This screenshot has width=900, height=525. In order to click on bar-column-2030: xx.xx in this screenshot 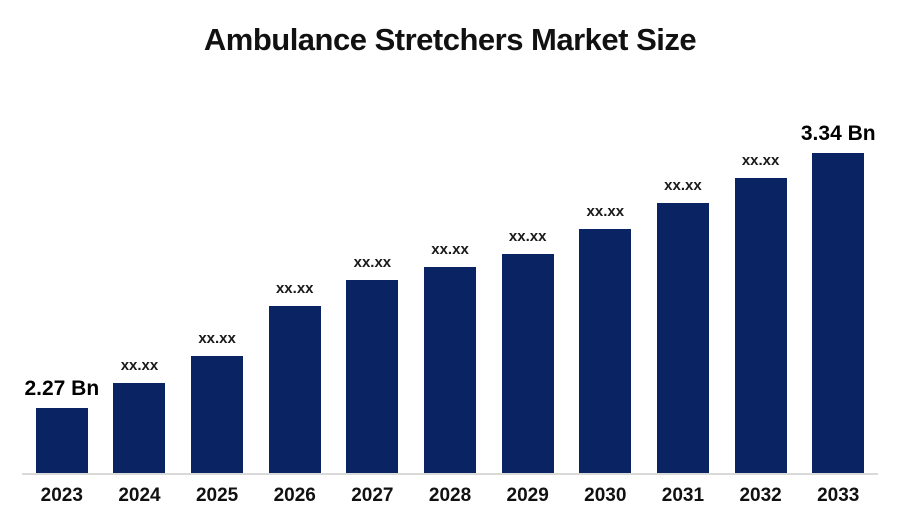, I will do `click(605, 338)`.